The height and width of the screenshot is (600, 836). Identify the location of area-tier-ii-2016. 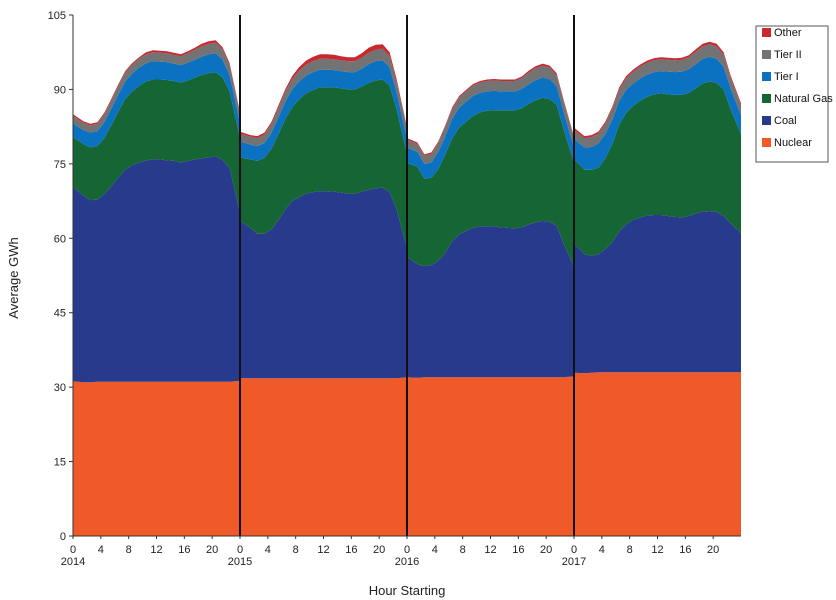
(490, 114).